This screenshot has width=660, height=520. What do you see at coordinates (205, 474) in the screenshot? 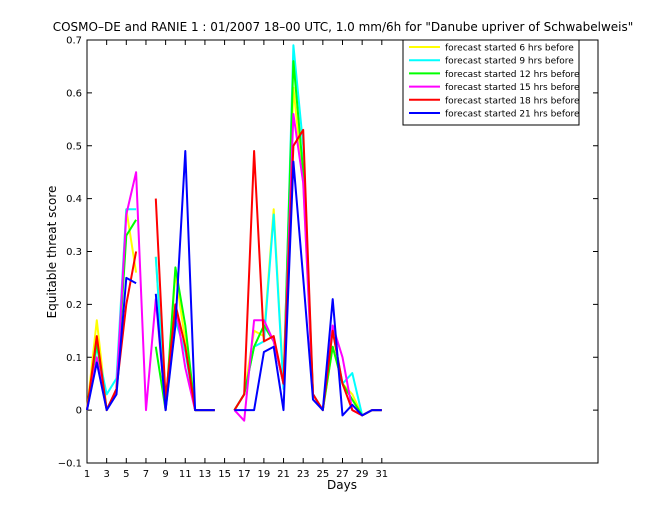
I see `x-tick-label: 13` at bounding box center [205, 474].